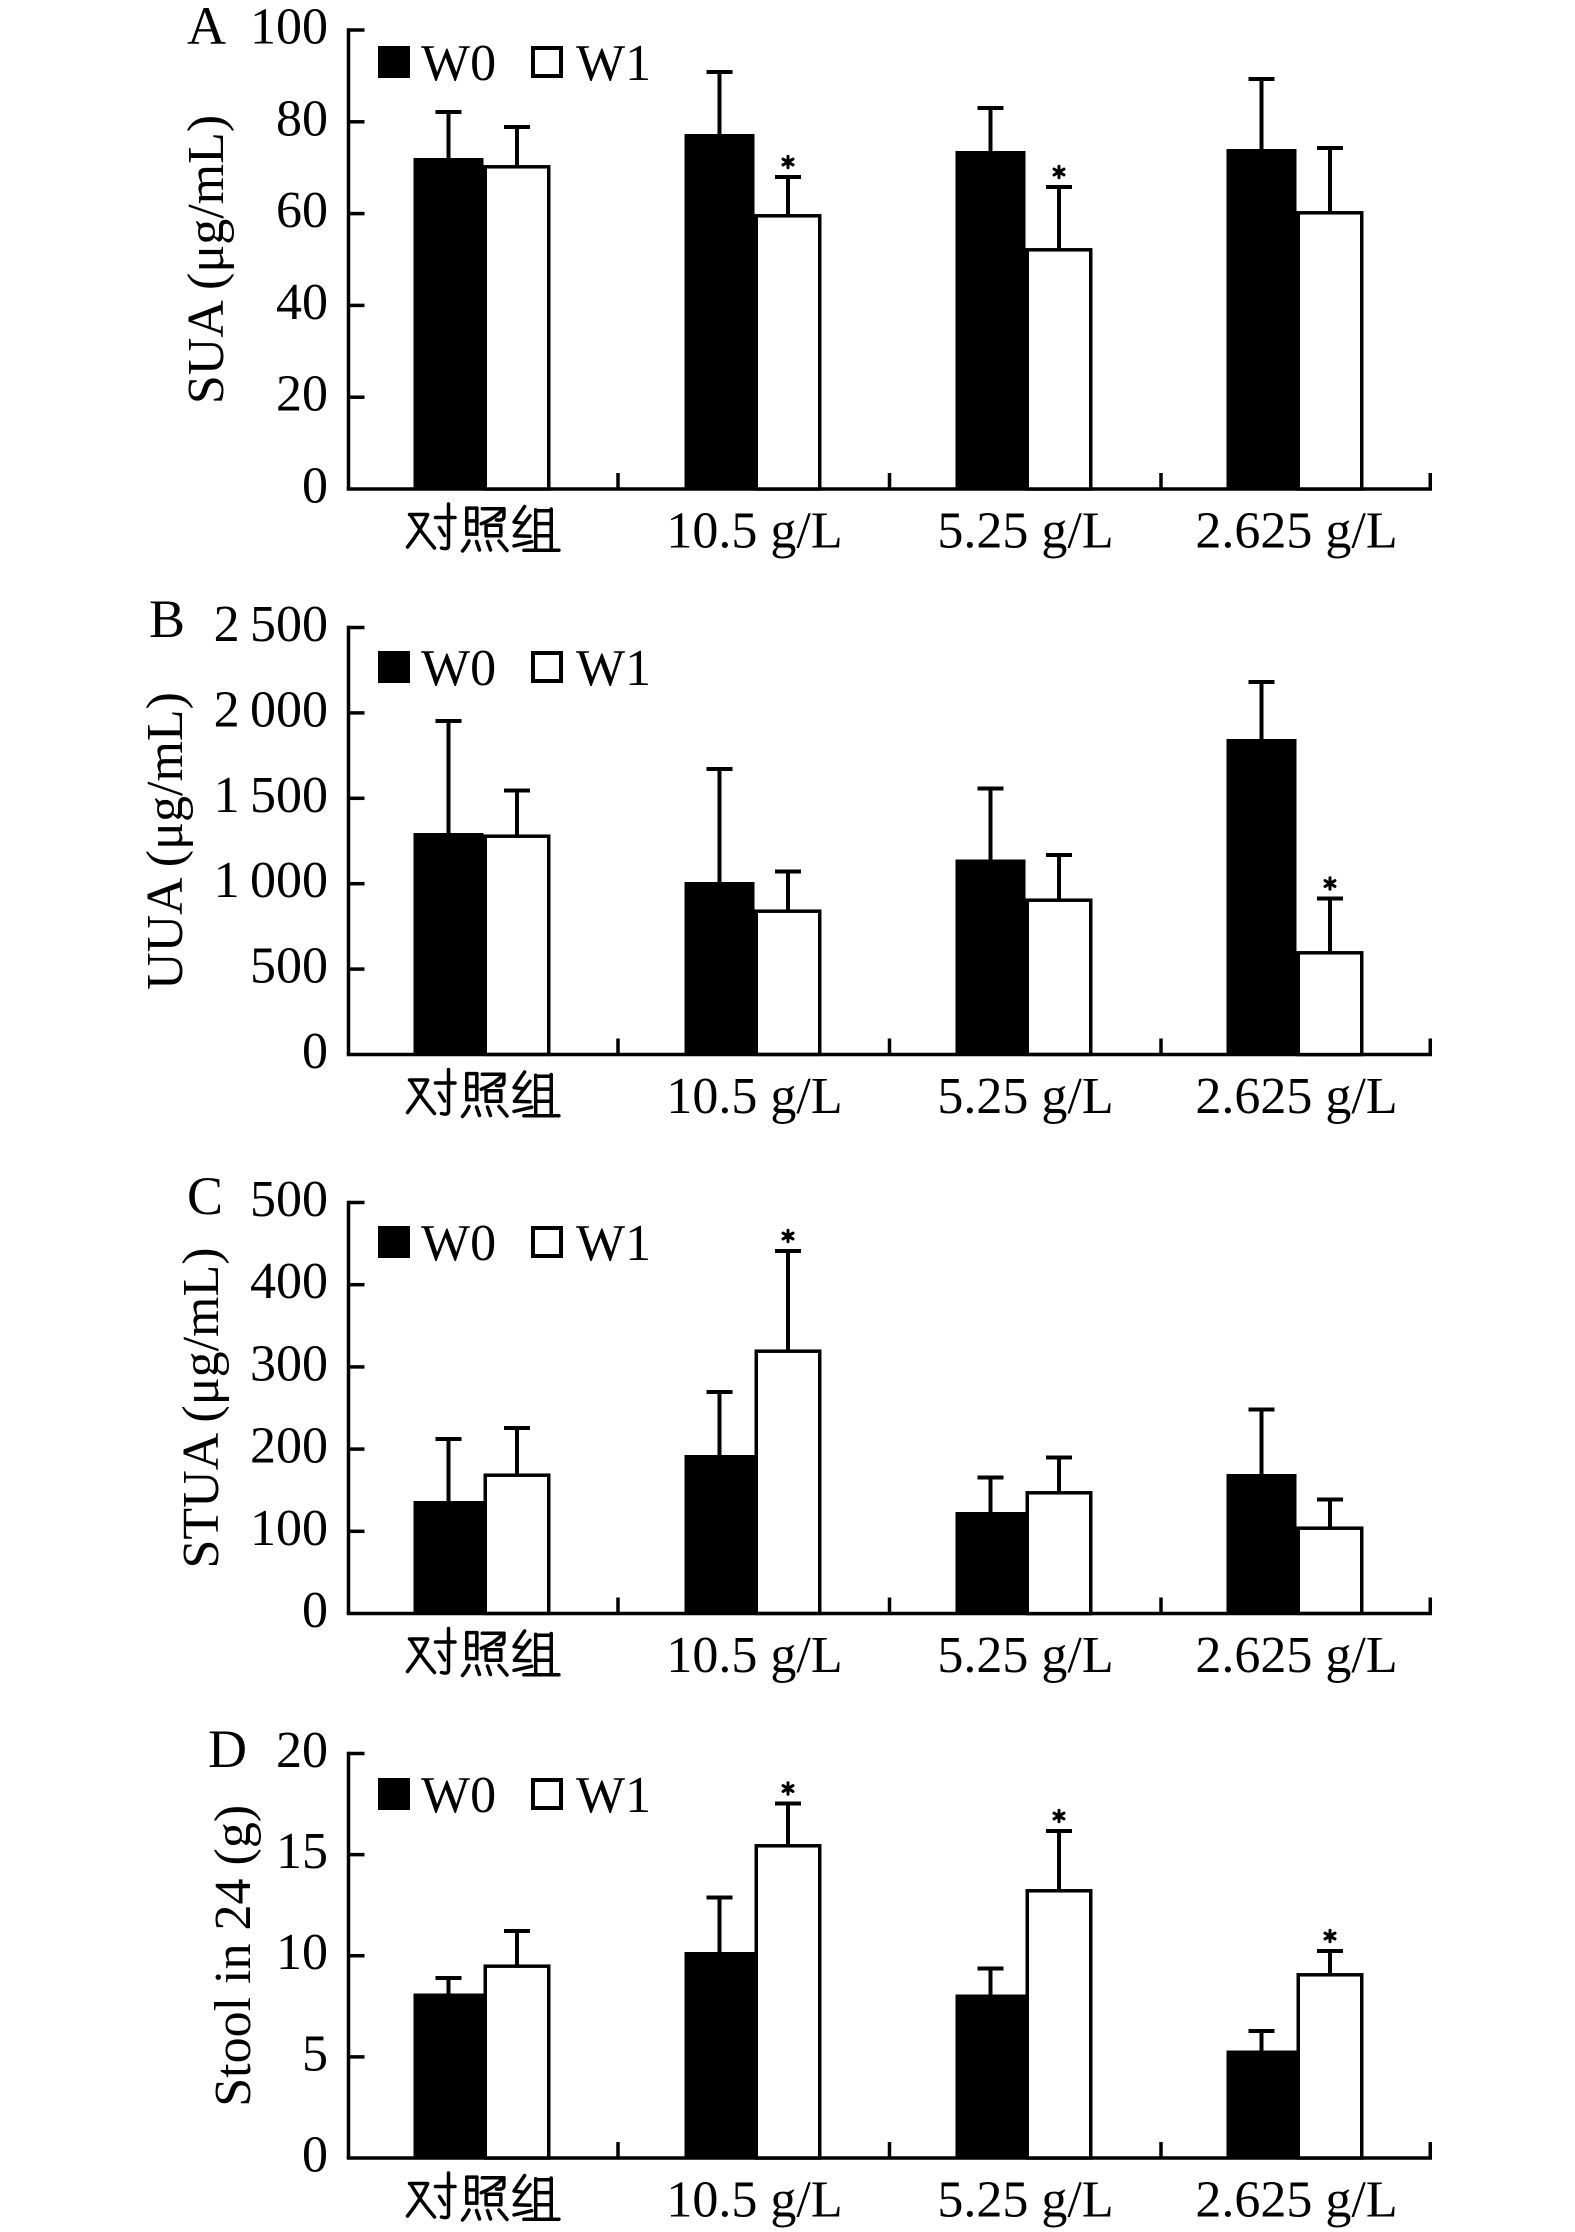  Describe the element at coordinates (289, 1363) in the screenshot. I see `svg-text: 300` at that location.